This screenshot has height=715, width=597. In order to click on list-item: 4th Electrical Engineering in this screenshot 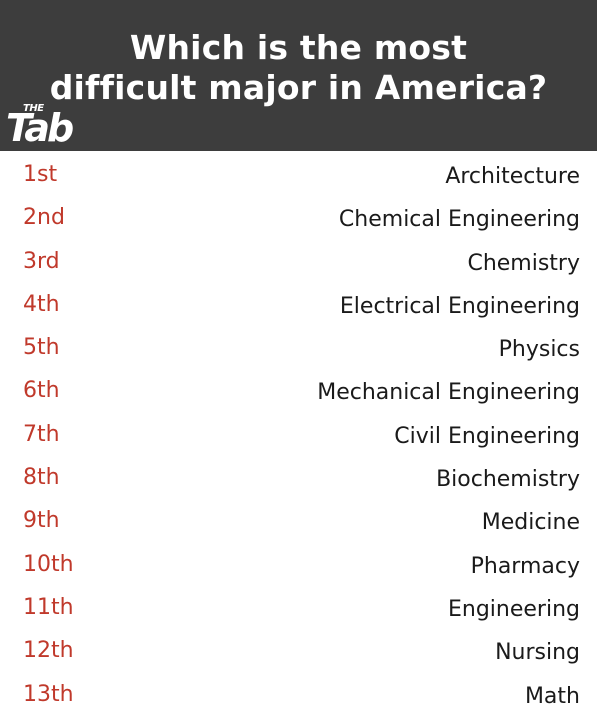, I will do `click(298, 303)`.